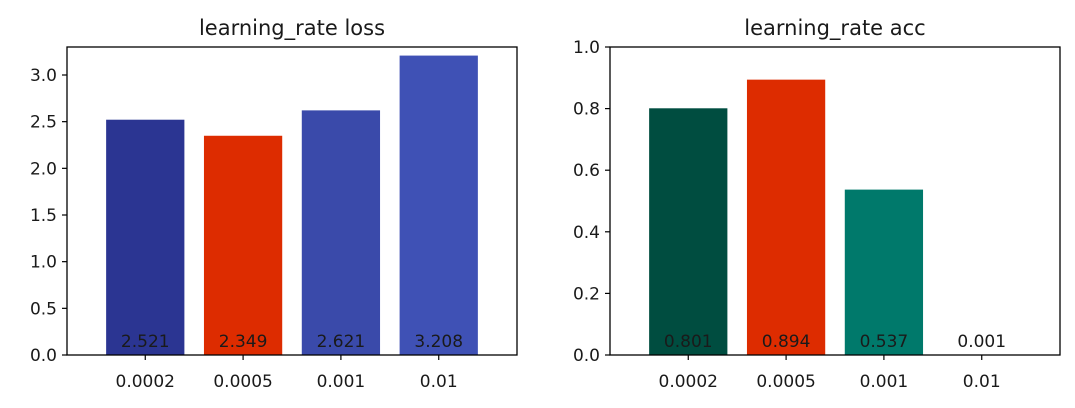  Describe the element at coordinates (43, 76) in the screenshot. I see `y-tick-label: 3.0` at that location.